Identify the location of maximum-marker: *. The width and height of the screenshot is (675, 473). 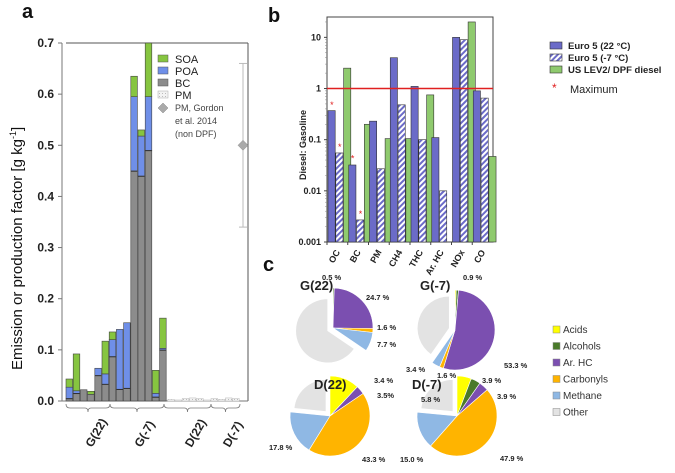
(361, 214).